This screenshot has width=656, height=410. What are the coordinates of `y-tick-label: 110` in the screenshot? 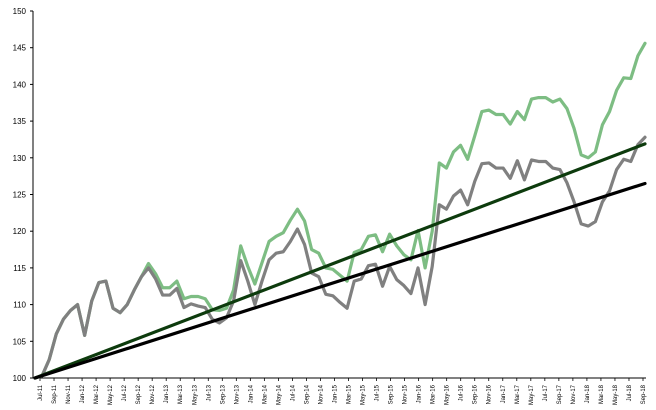 It's located at (19, 305).